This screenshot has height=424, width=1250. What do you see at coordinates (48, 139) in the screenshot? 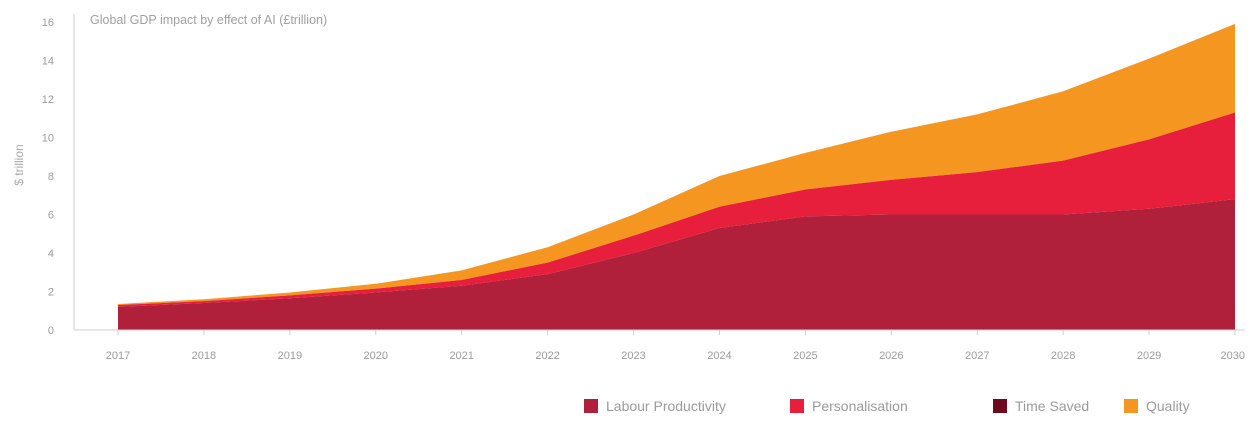
I see `y-tick-label: 10` at bounding box center [48, 139].